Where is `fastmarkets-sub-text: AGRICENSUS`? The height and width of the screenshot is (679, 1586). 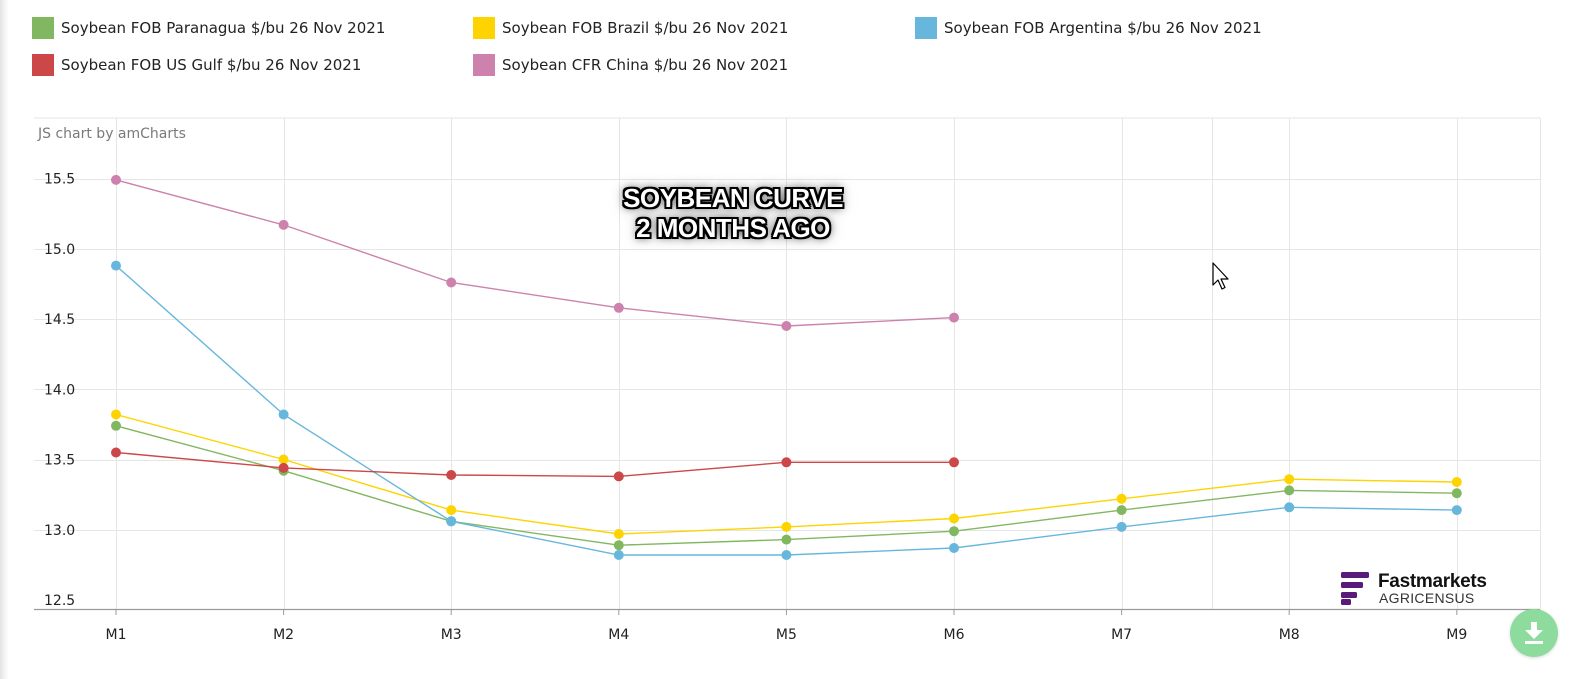 fastmarkets-sub-text: AGRICENSUS is located at coordinates (1427, 598).